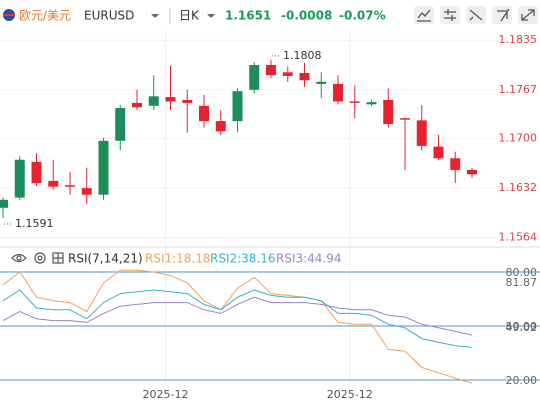  I want to click on y-tick-label: 1.1835, so click(518, 39).